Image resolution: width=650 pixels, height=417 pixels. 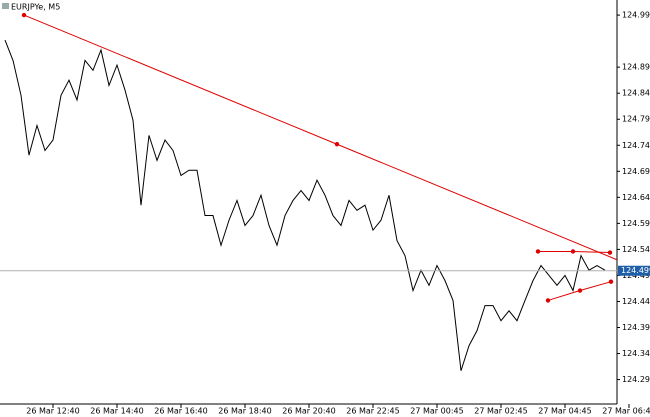 I want to click on y-tick-label: 124.390, so click(x=636, y=327).